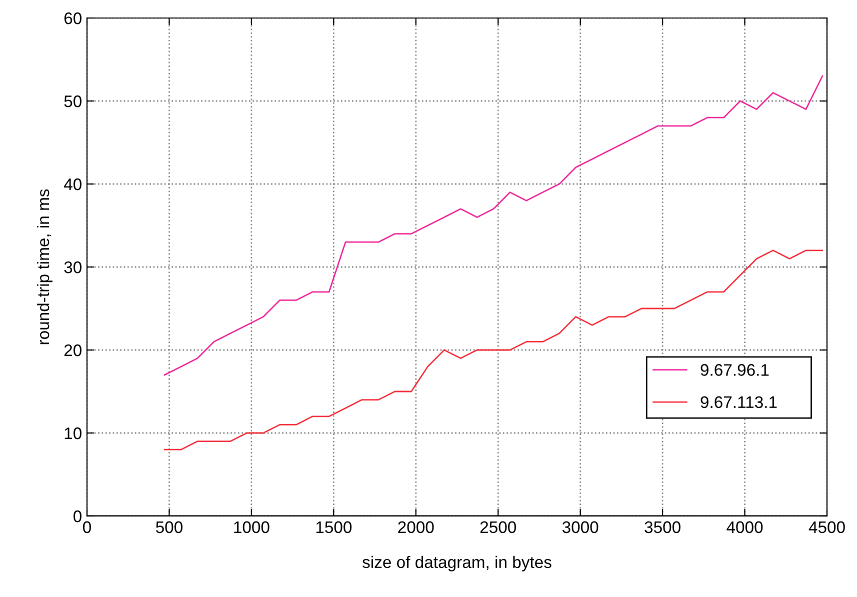 The image size is (857, 597). I want to click on x-tick-label: 4500, so click(826, 527).